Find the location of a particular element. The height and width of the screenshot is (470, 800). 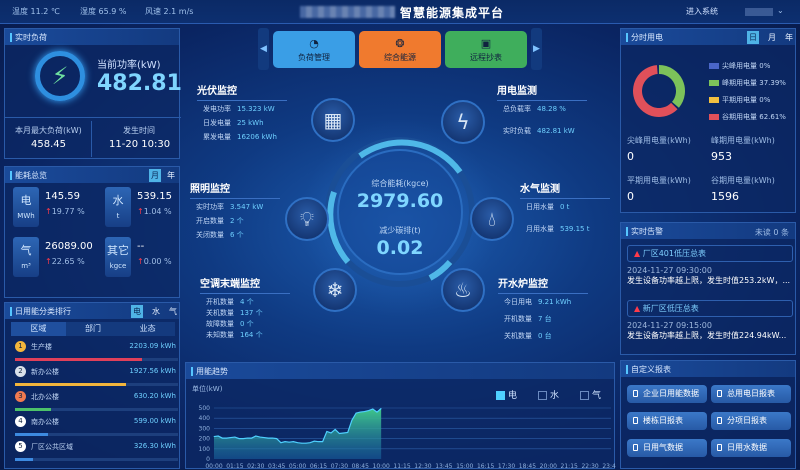

tou-legend-item: 平期用电量 0% is located at coordinates (739, 100).